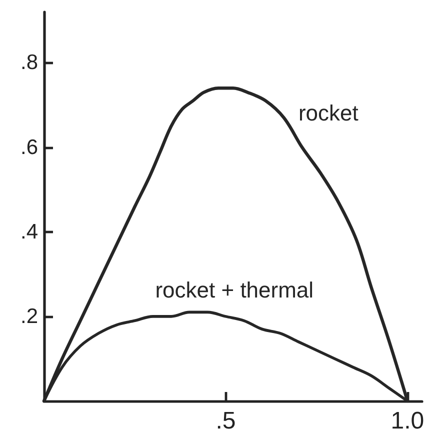 This screenshot has height=438, width=434. Describe the element at coordinates (407, 421) in the screenshot. I see `x-tick-label: 1.0` at that location.